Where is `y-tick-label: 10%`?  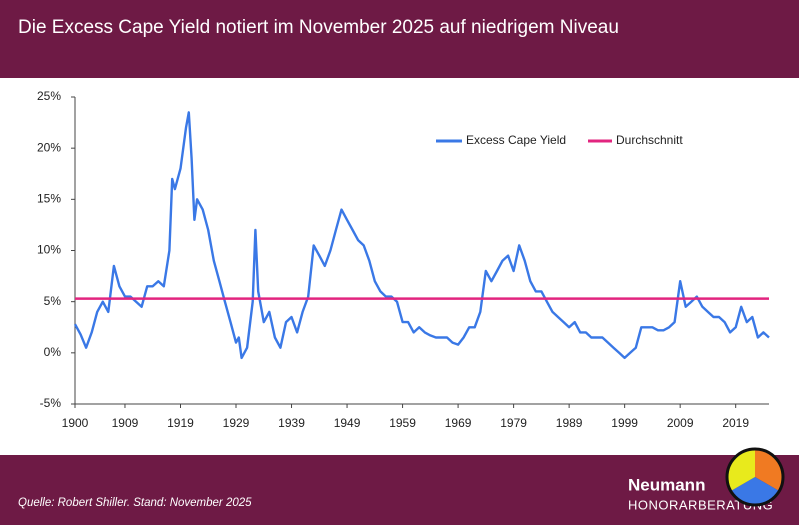
y-tick-label: 10% is located at coordinates (49, 250).